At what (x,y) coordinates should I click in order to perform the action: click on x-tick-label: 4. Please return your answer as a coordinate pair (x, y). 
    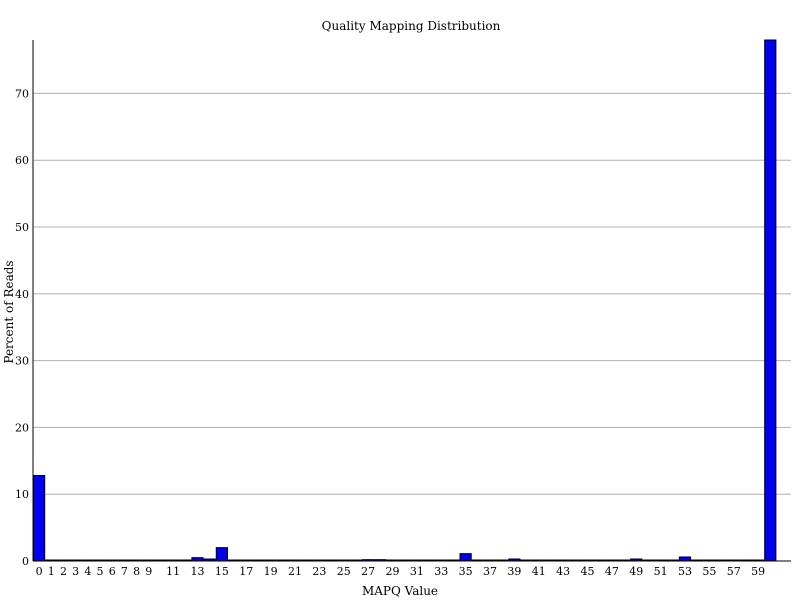
    Looking at the image, I should click on (87, 571).